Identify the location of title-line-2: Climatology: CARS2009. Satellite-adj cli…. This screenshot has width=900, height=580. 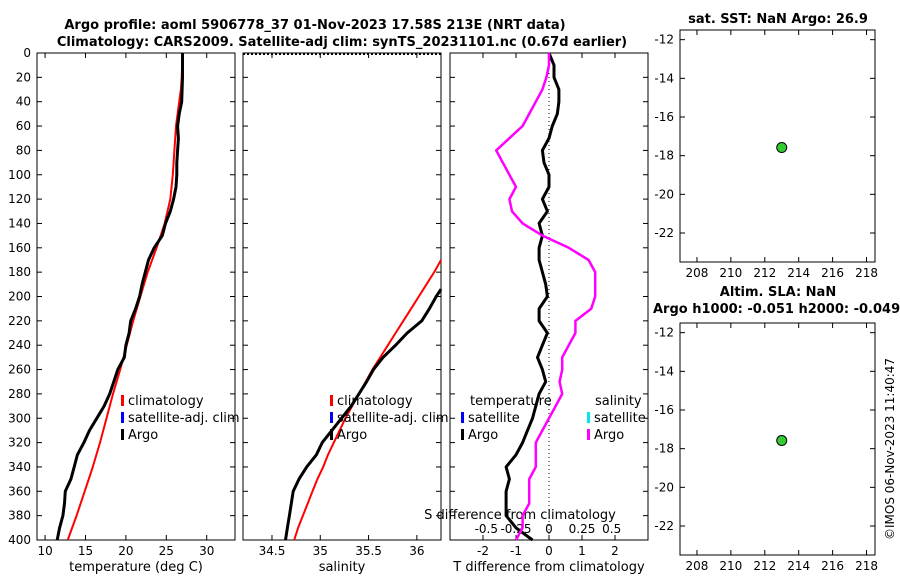
(342, 42).